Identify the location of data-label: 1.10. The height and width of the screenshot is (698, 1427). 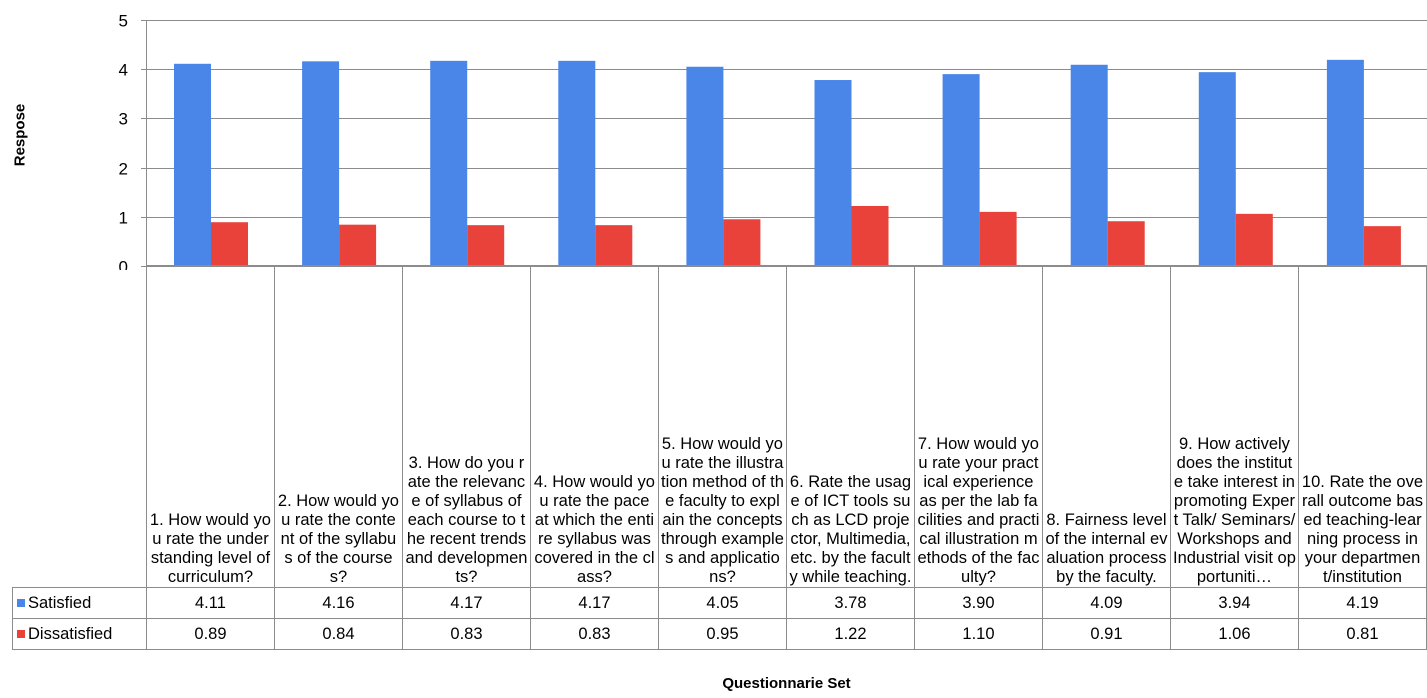
(978, 634).